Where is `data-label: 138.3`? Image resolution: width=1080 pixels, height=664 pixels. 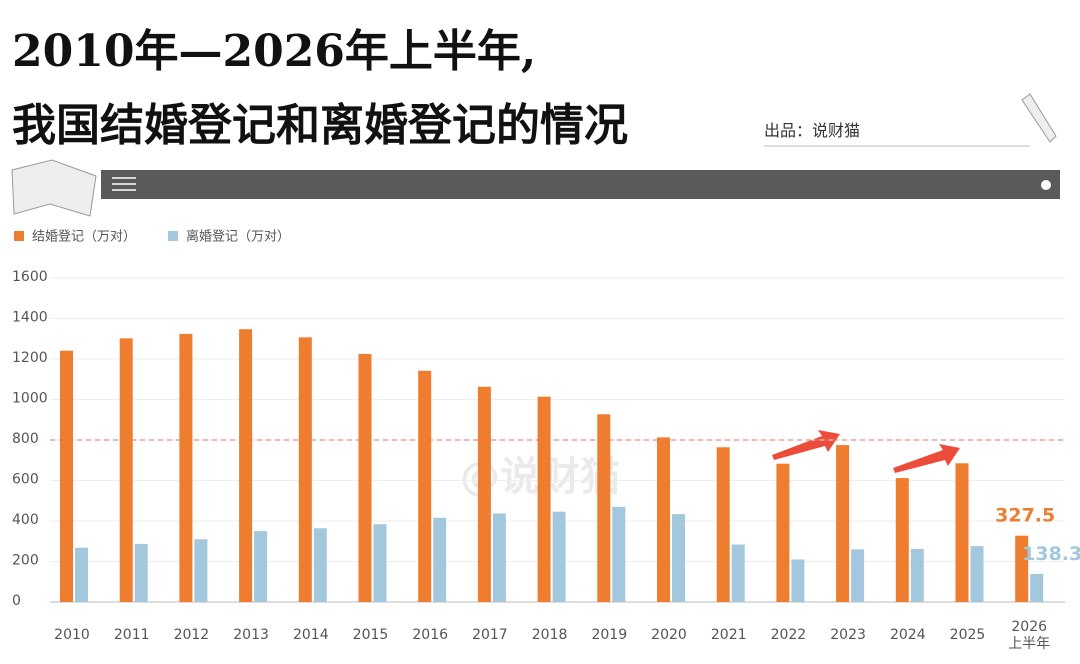 data-label: 138.3 is located at coordinates (1051, 554).